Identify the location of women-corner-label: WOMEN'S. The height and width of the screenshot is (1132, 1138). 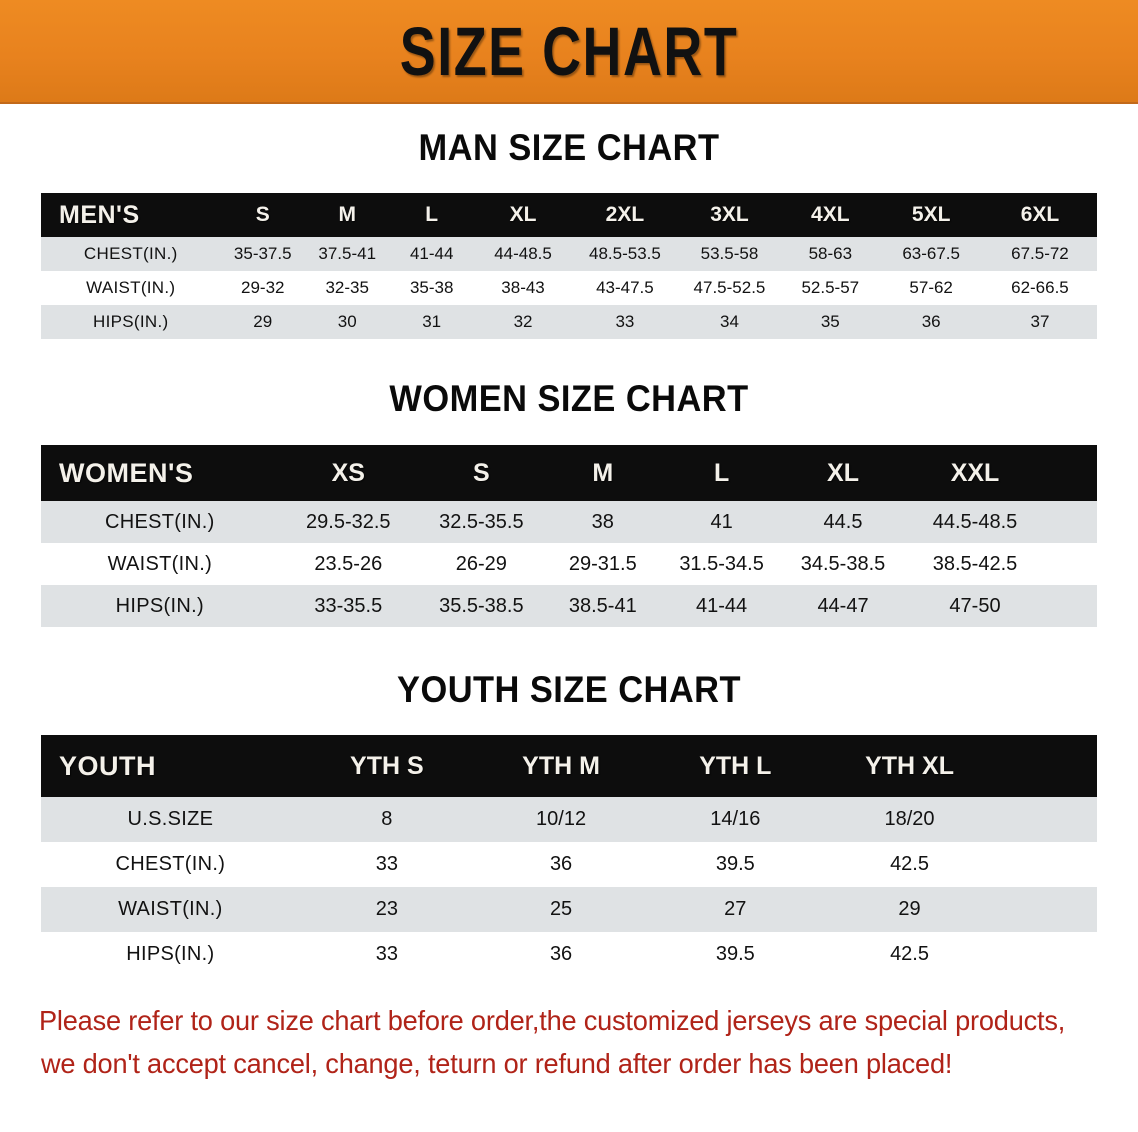
(160, 473).